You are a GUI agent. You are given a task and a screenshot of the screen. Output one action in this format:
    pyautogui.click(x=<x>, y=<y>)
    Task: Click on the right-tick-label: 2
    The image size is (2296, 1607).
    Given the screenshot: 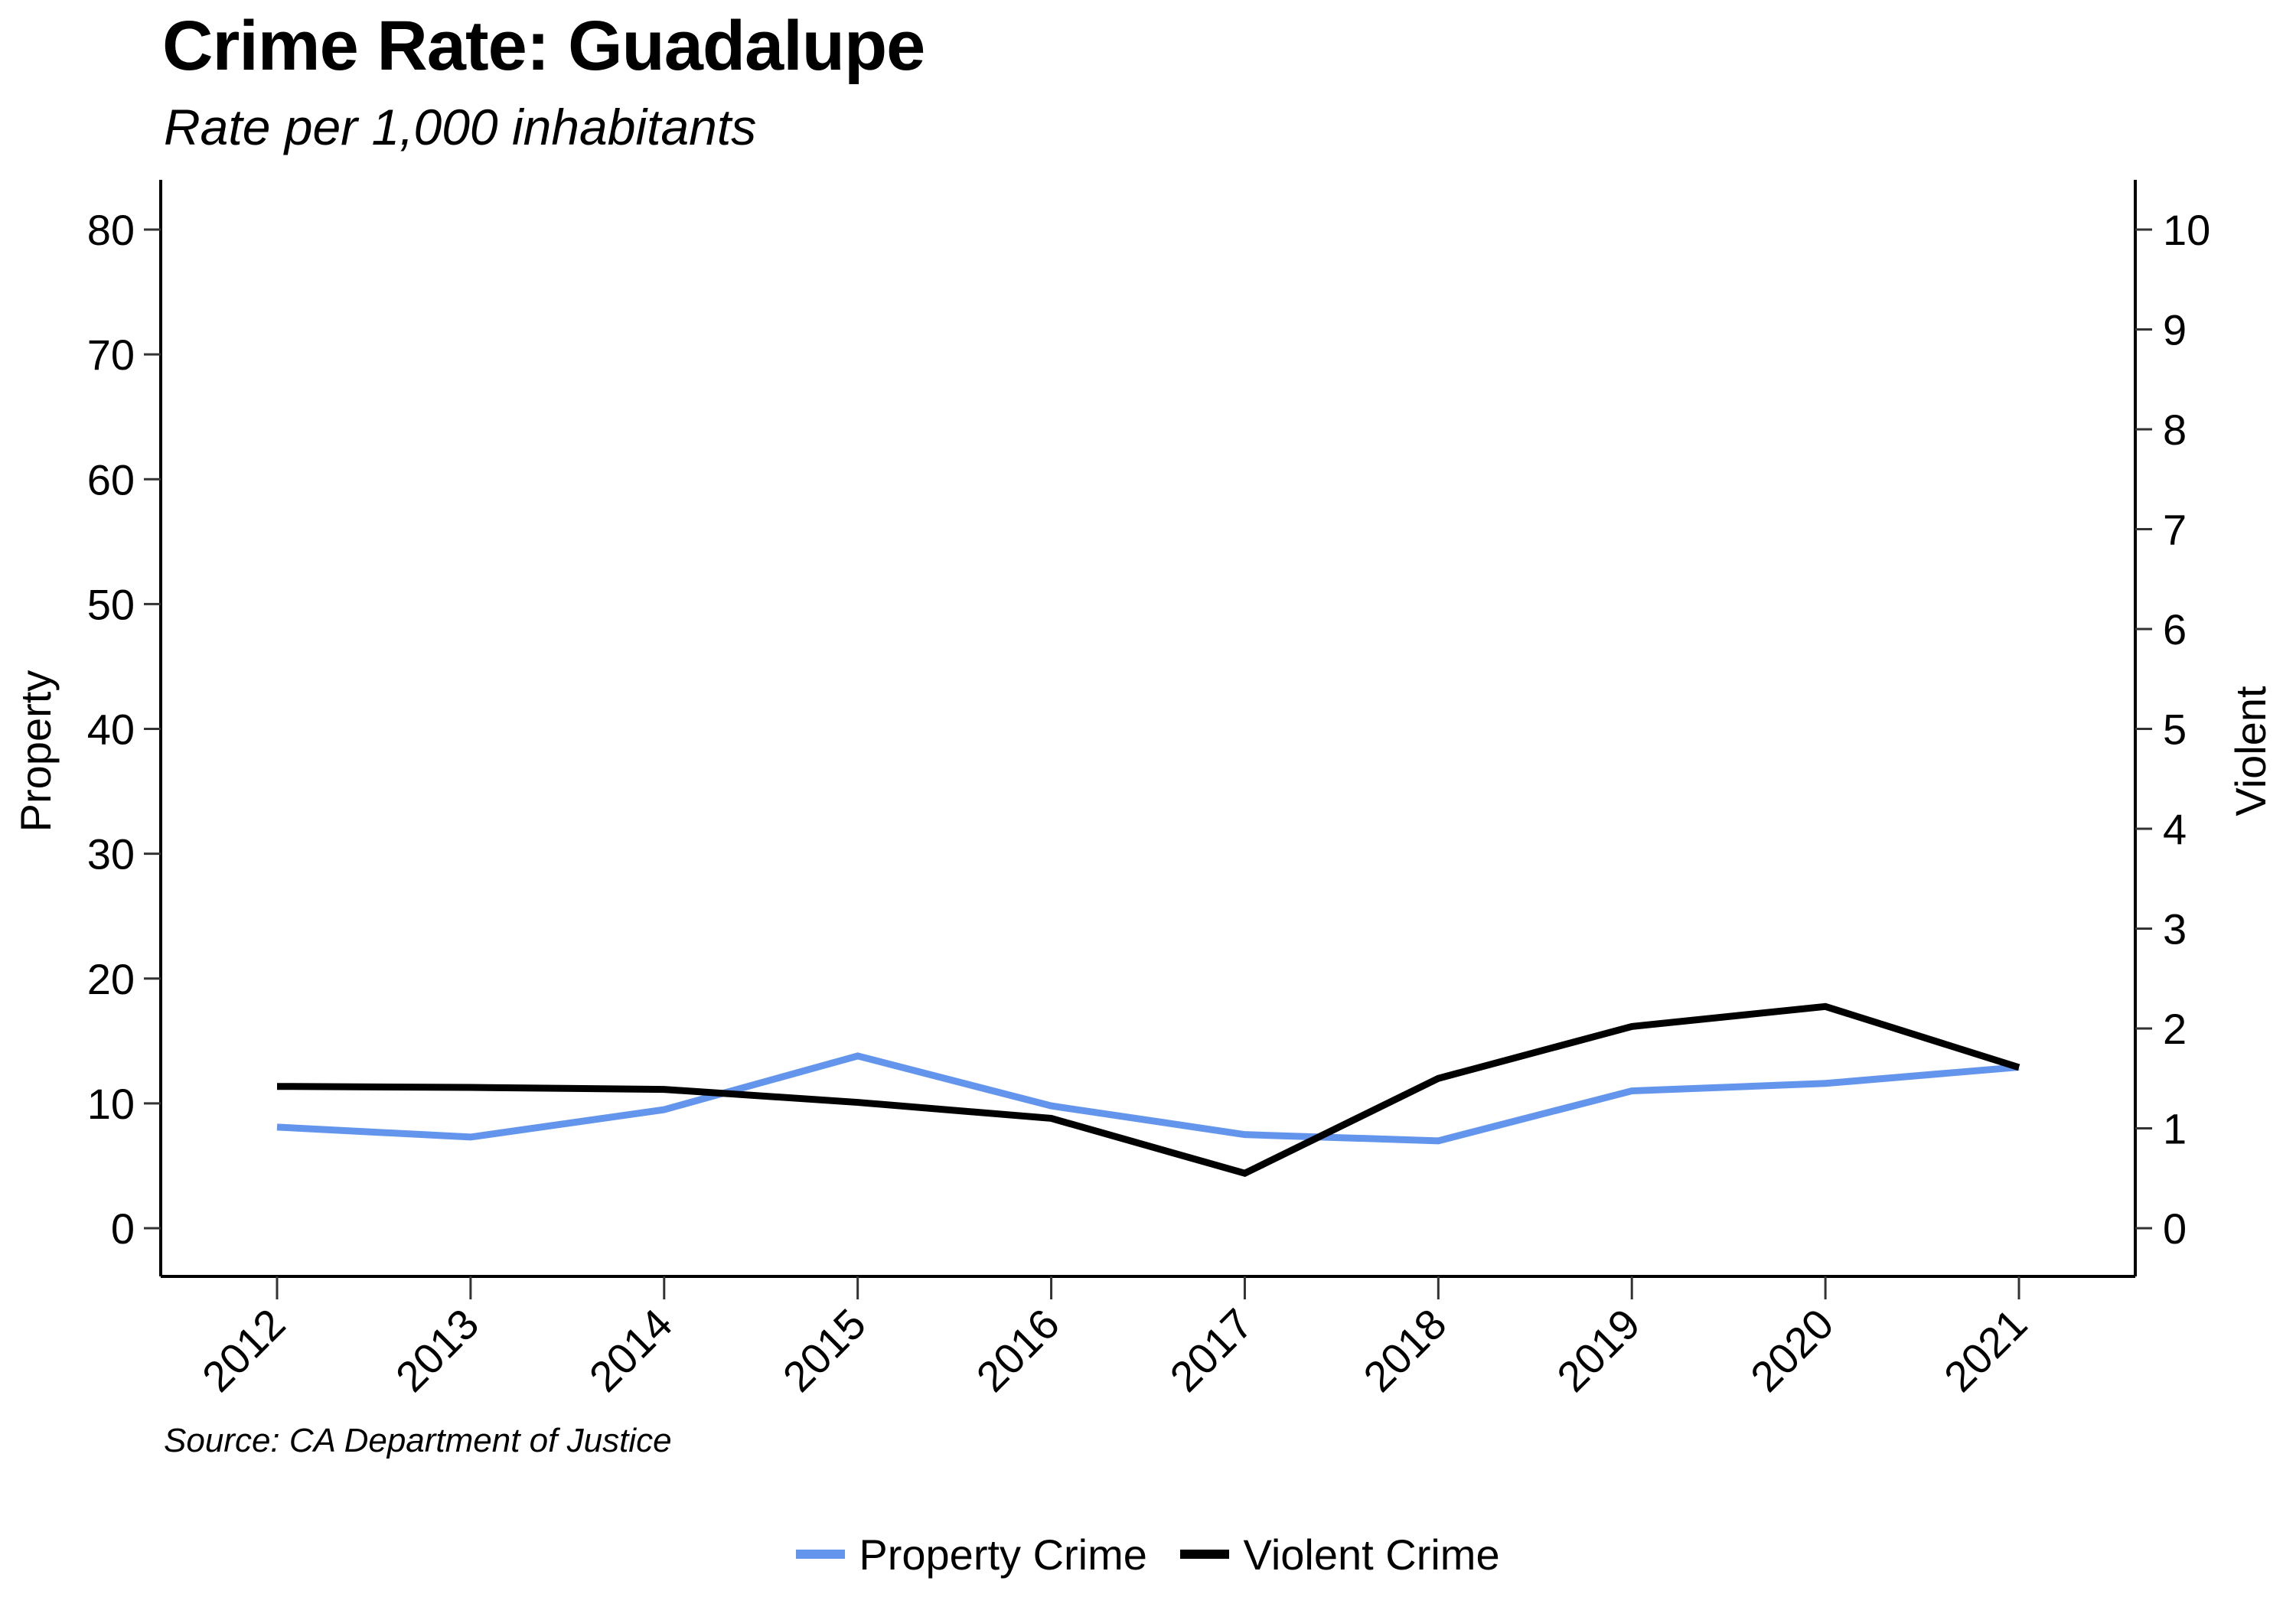 What is the action you would take?
    pyautogui.click(x=2175, y=1029)
    